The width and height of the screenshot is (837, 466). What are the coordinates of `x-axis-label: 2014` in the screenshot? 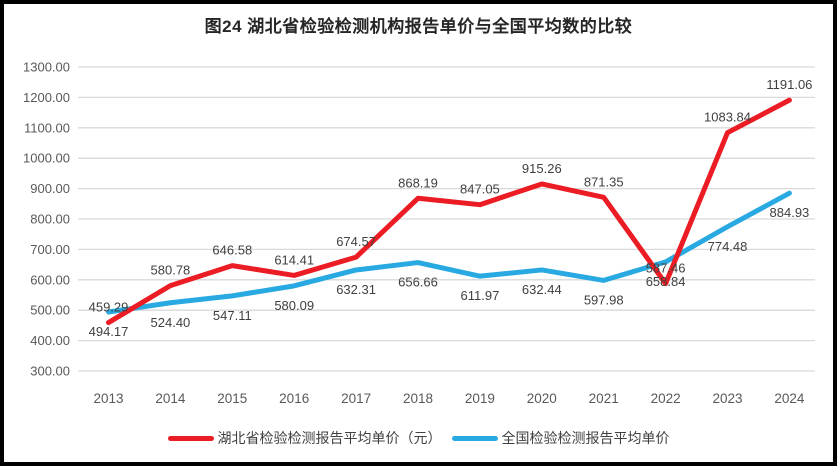 It's located at (170, 398).